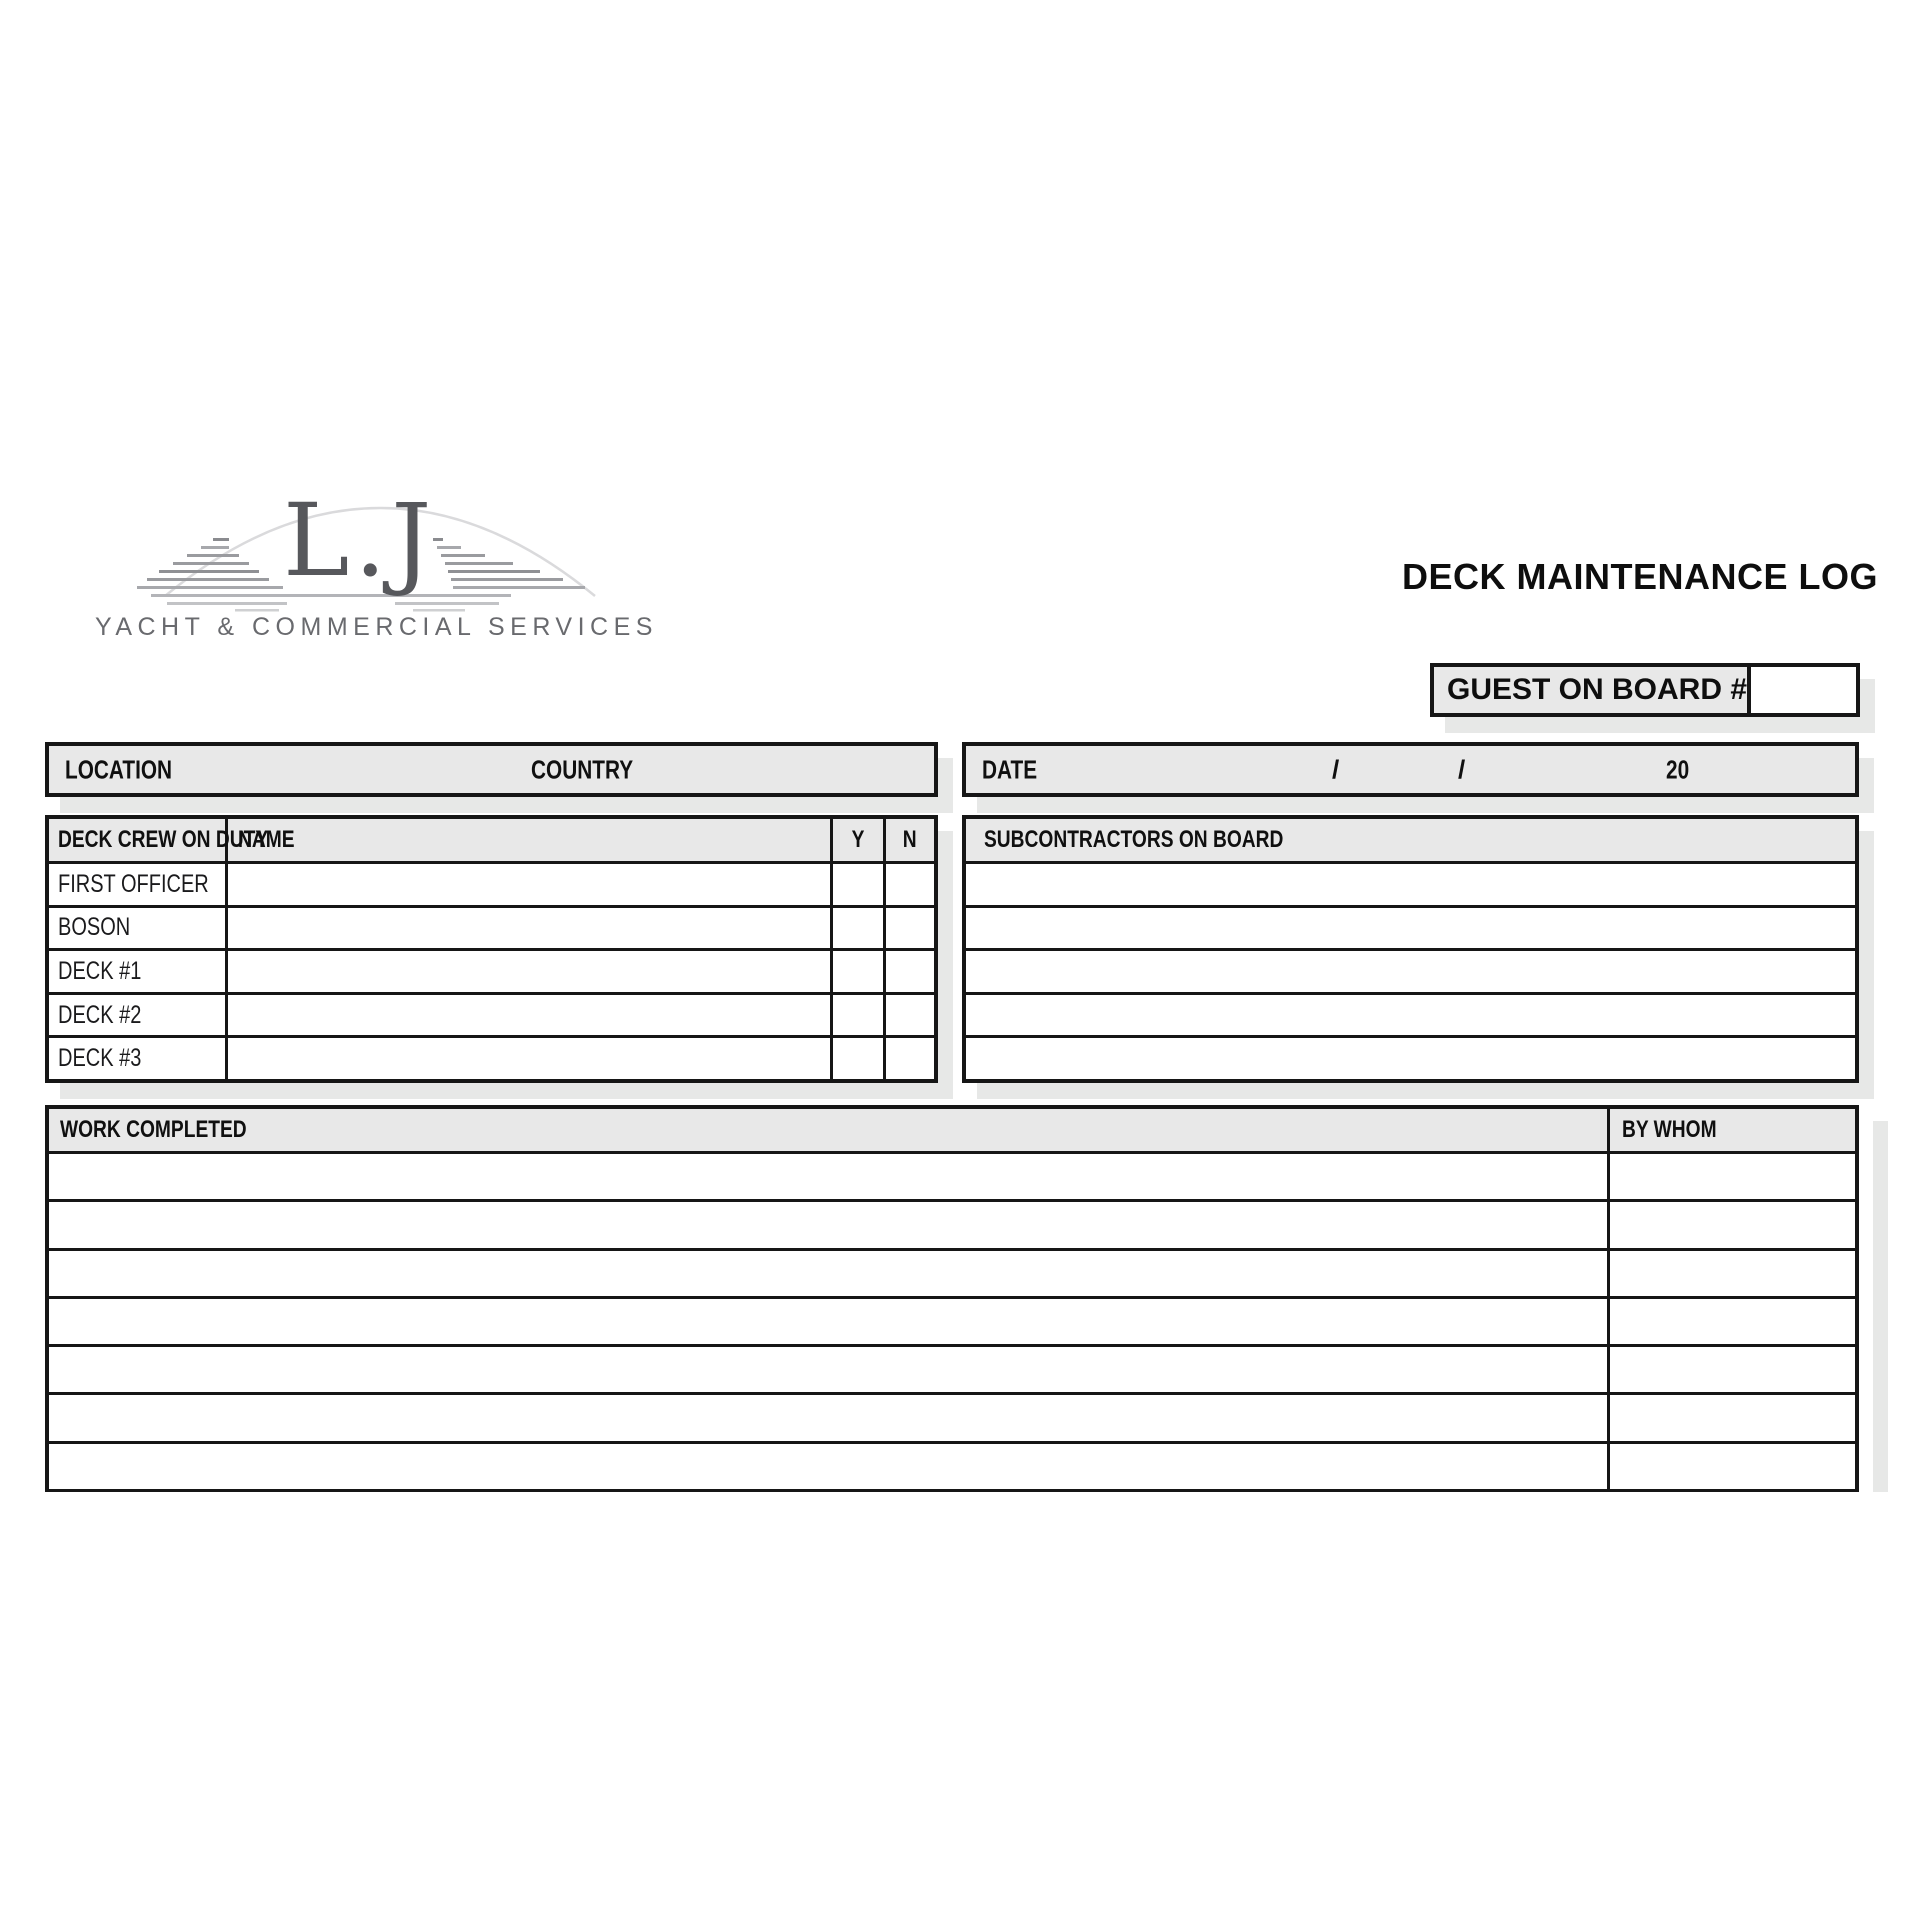 The image size is (1920, 1920). Describe the element at coordinates (1336, 769) in the screenshot. I see `date-slash-1: /` at that location.